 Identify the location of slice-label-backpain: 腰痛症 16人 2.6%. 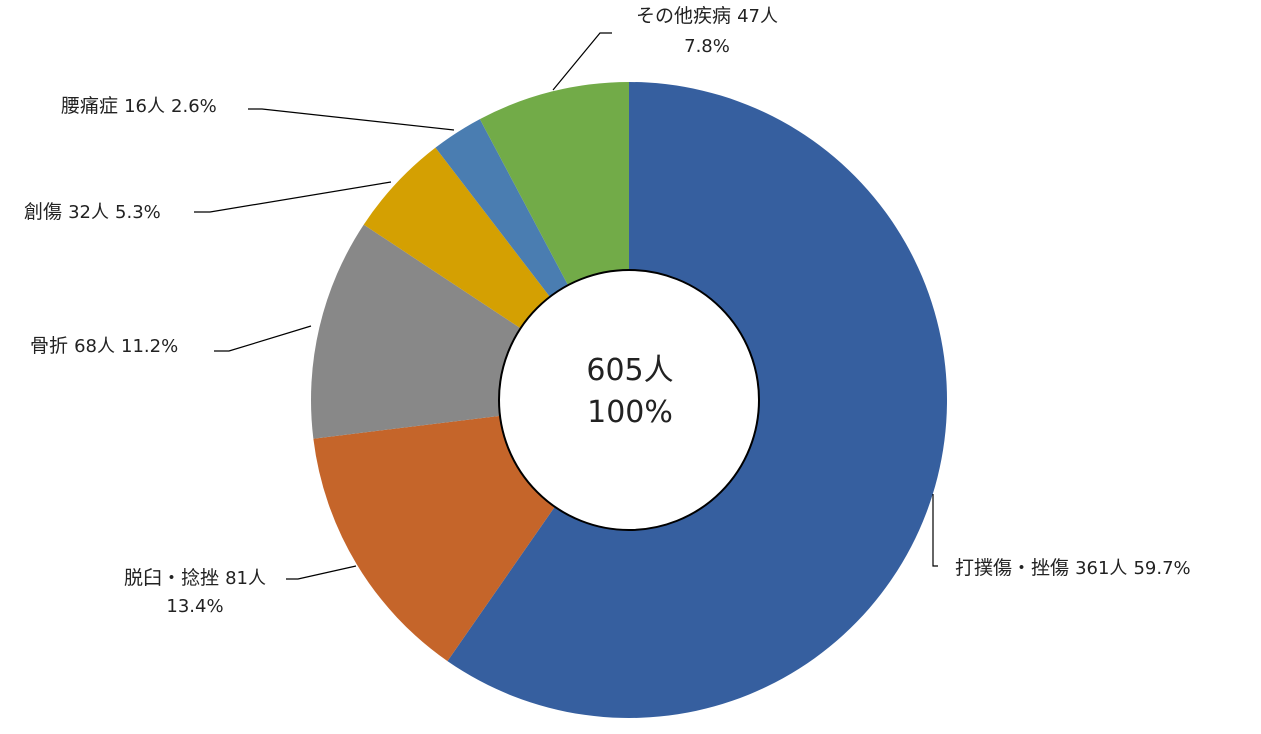
(139, 106).